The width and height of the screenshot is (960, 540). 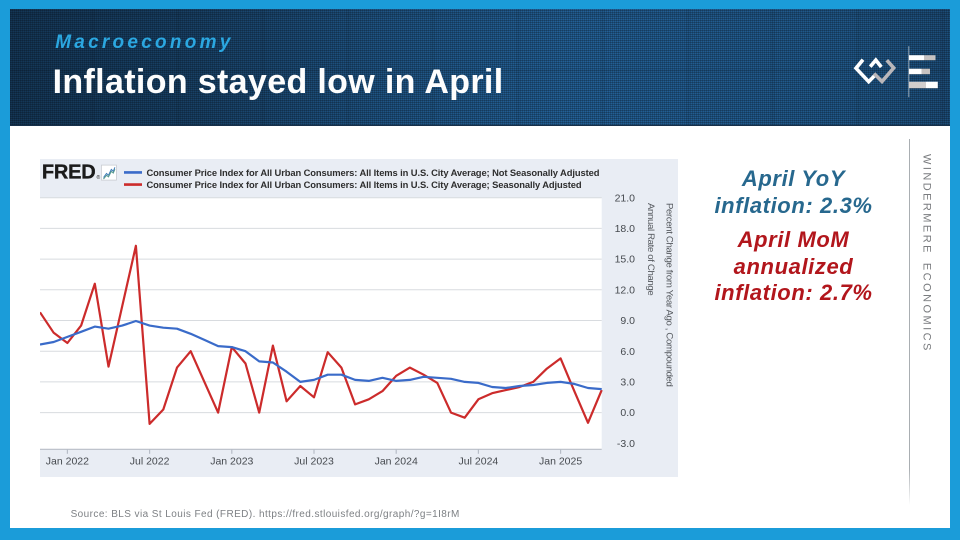 What do you see at coordinates (231, 462) in the screenshot?
I see `svg-text: Jan 2023` at bounding box center [231, 462].